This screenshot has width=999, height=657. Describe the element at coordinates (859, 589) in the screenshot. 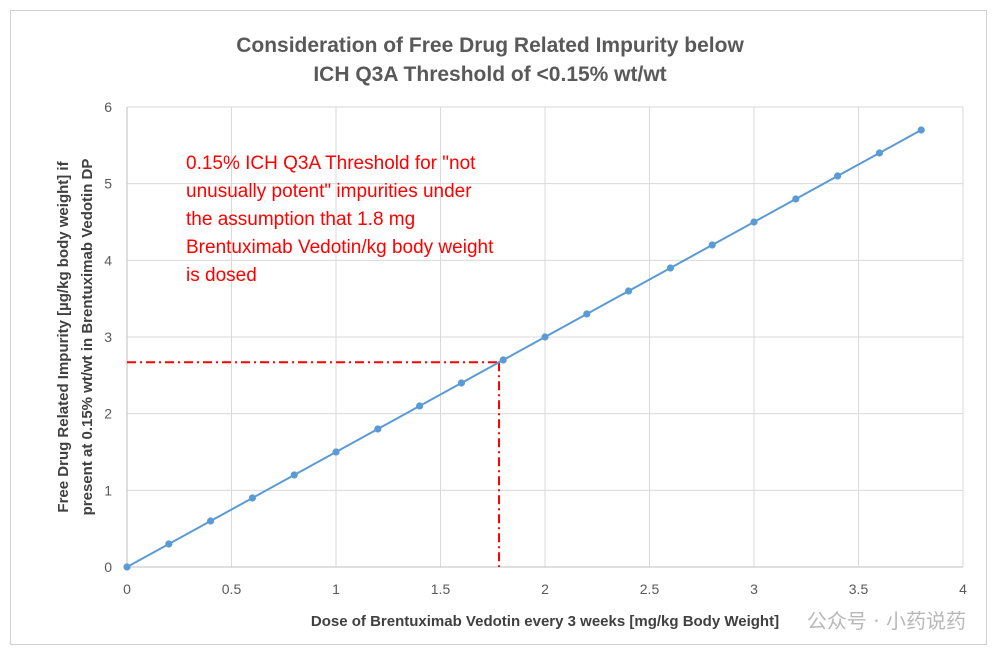

I see `x-tick-label: 3.5` at that location.